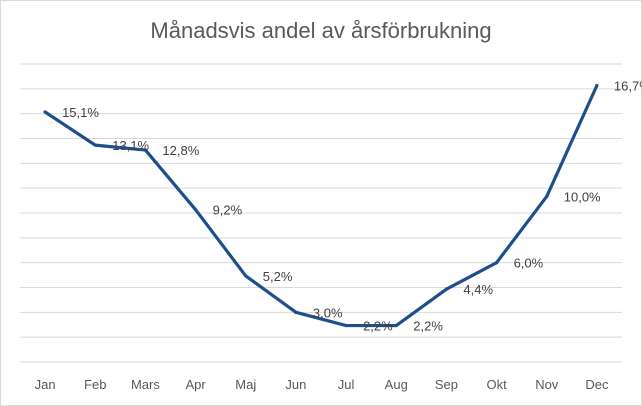 The width and height of the screenshot is (642, 406). I want to click on data-label: 15,1%, so click(80, 112).